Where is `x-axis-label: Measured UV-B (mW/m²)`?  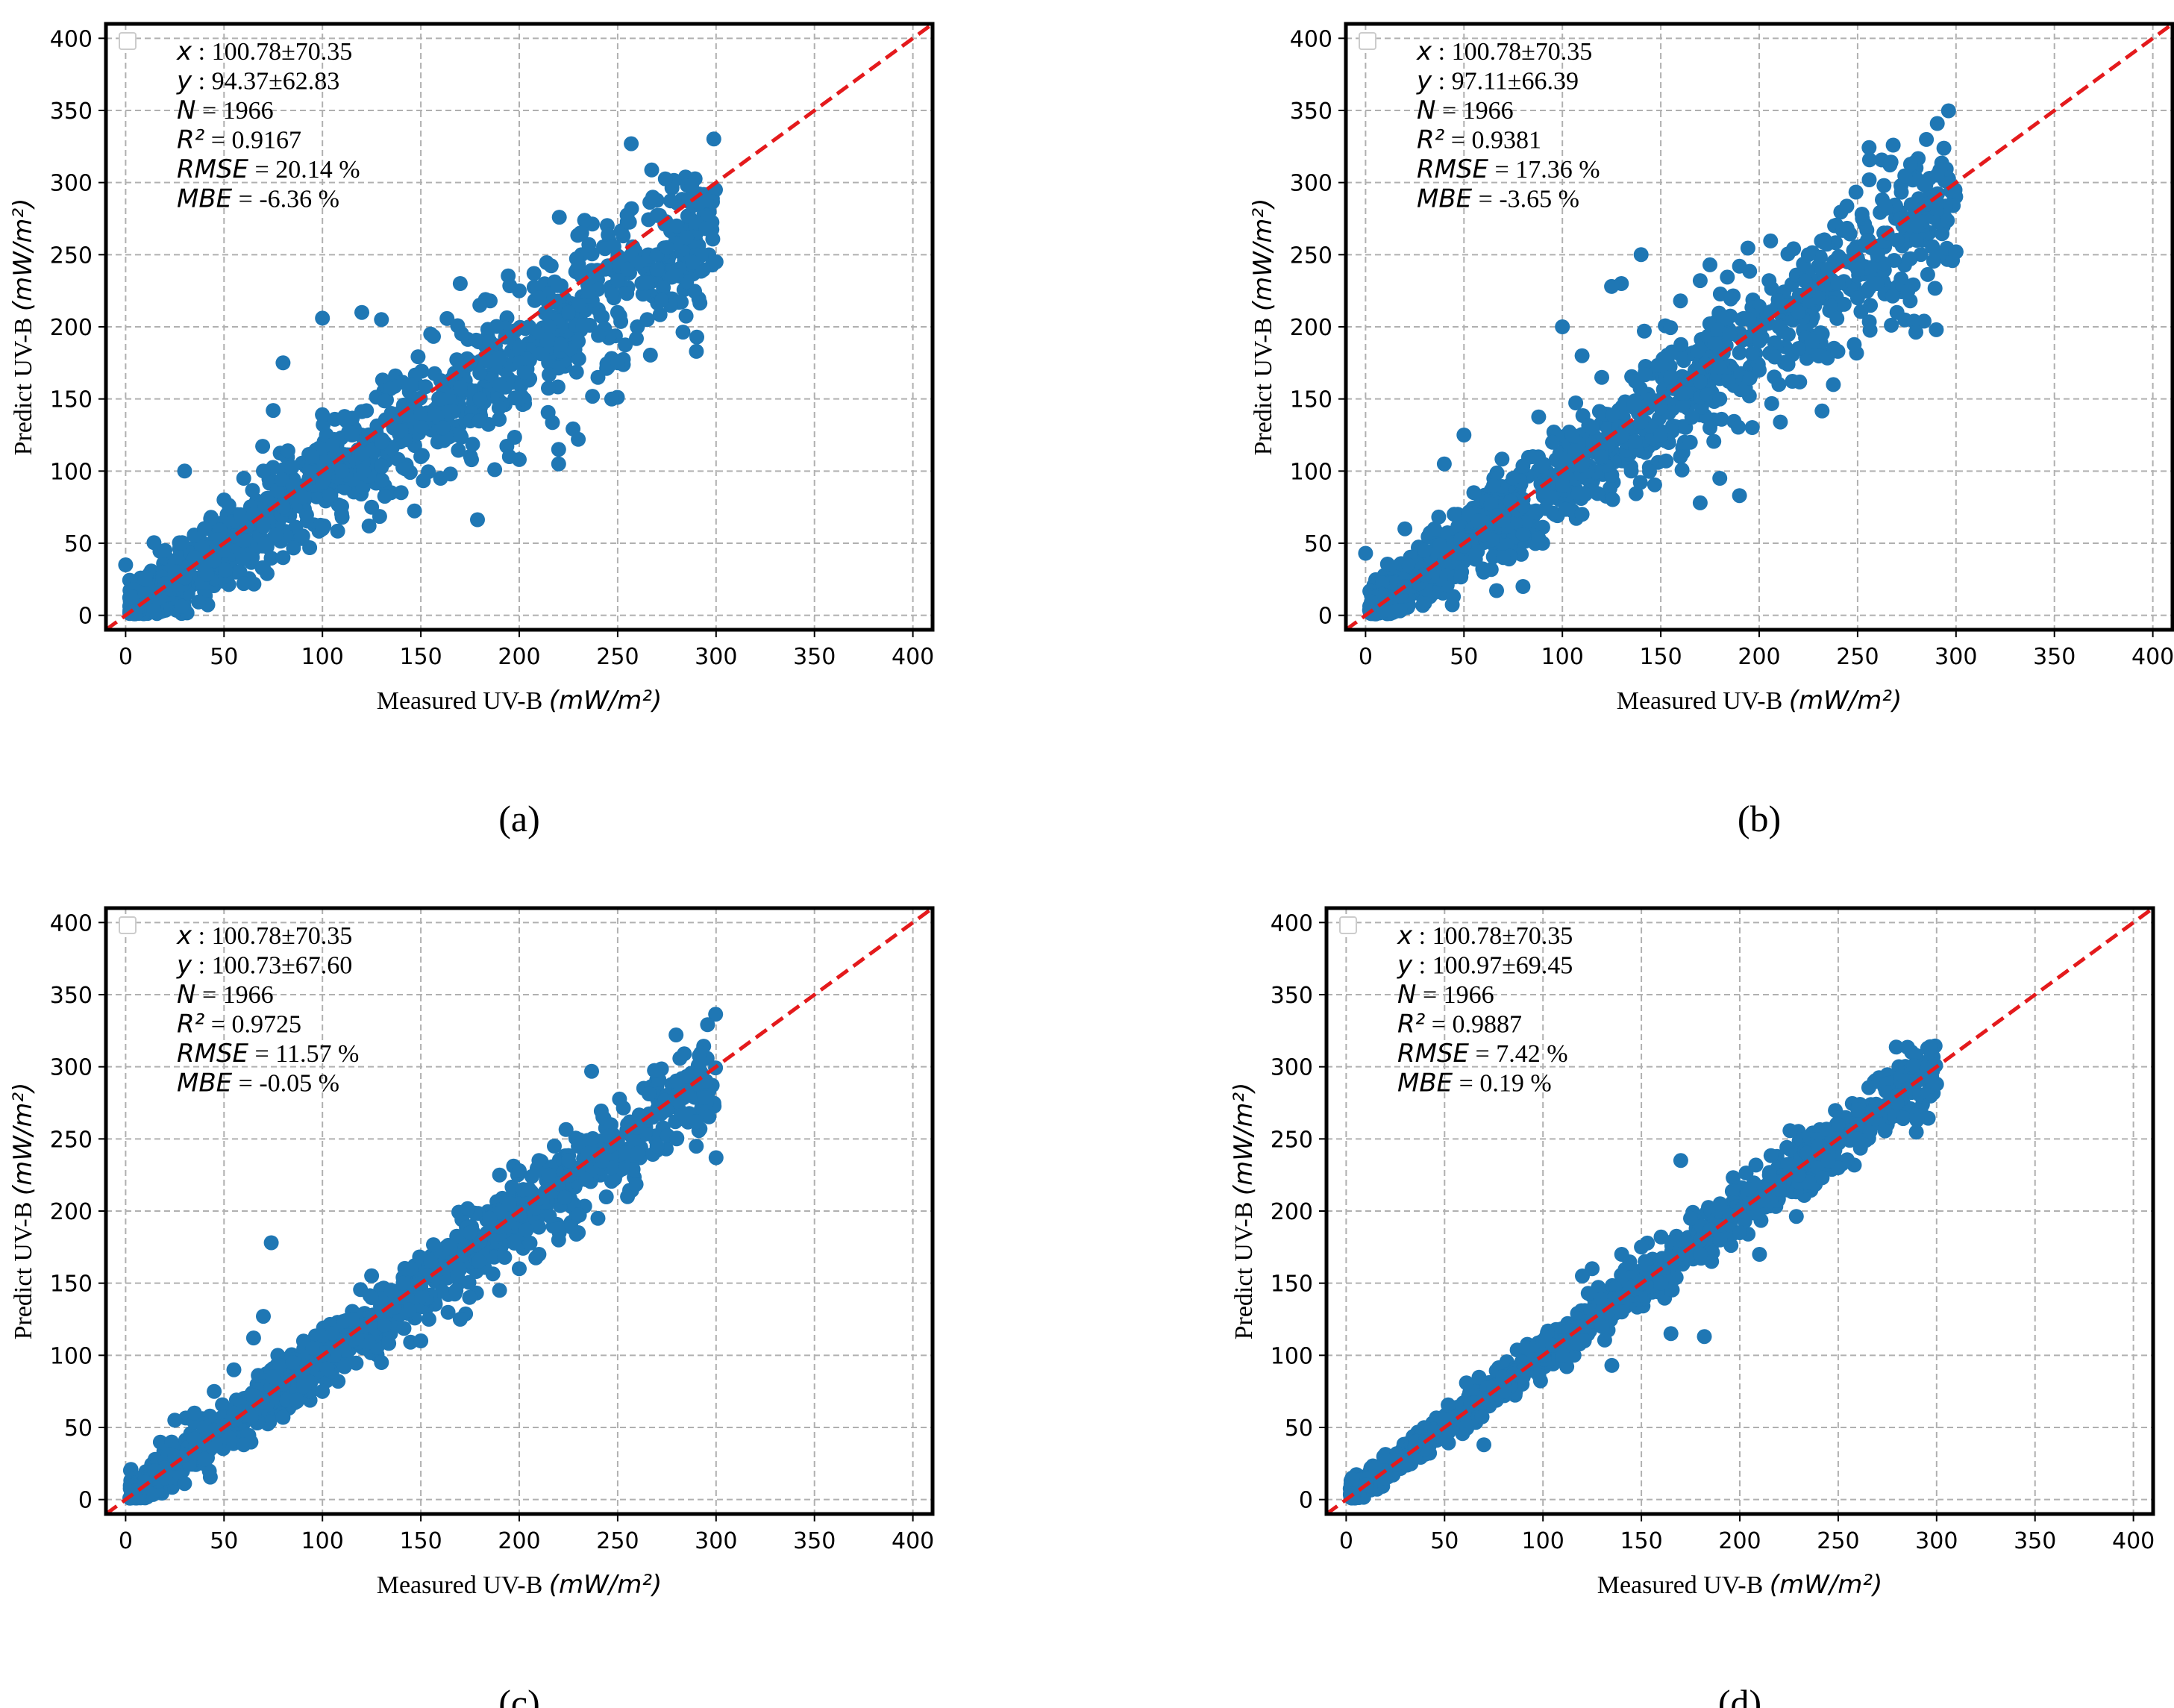 x-axis-label: Measured UV-B (mW/m²) is located at coordinates (1759, 701).